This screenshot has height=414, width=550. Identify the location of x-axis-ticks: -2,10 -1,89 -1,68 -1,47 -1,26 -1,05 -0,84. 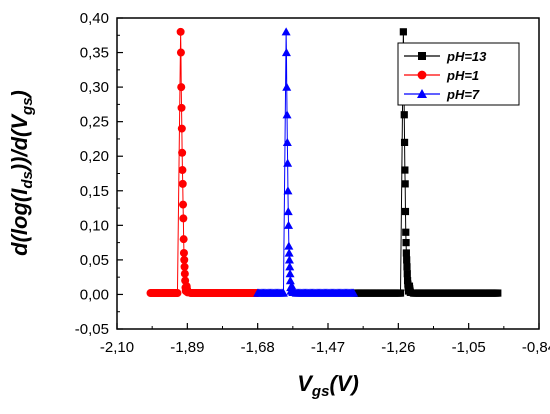
(325, 339).